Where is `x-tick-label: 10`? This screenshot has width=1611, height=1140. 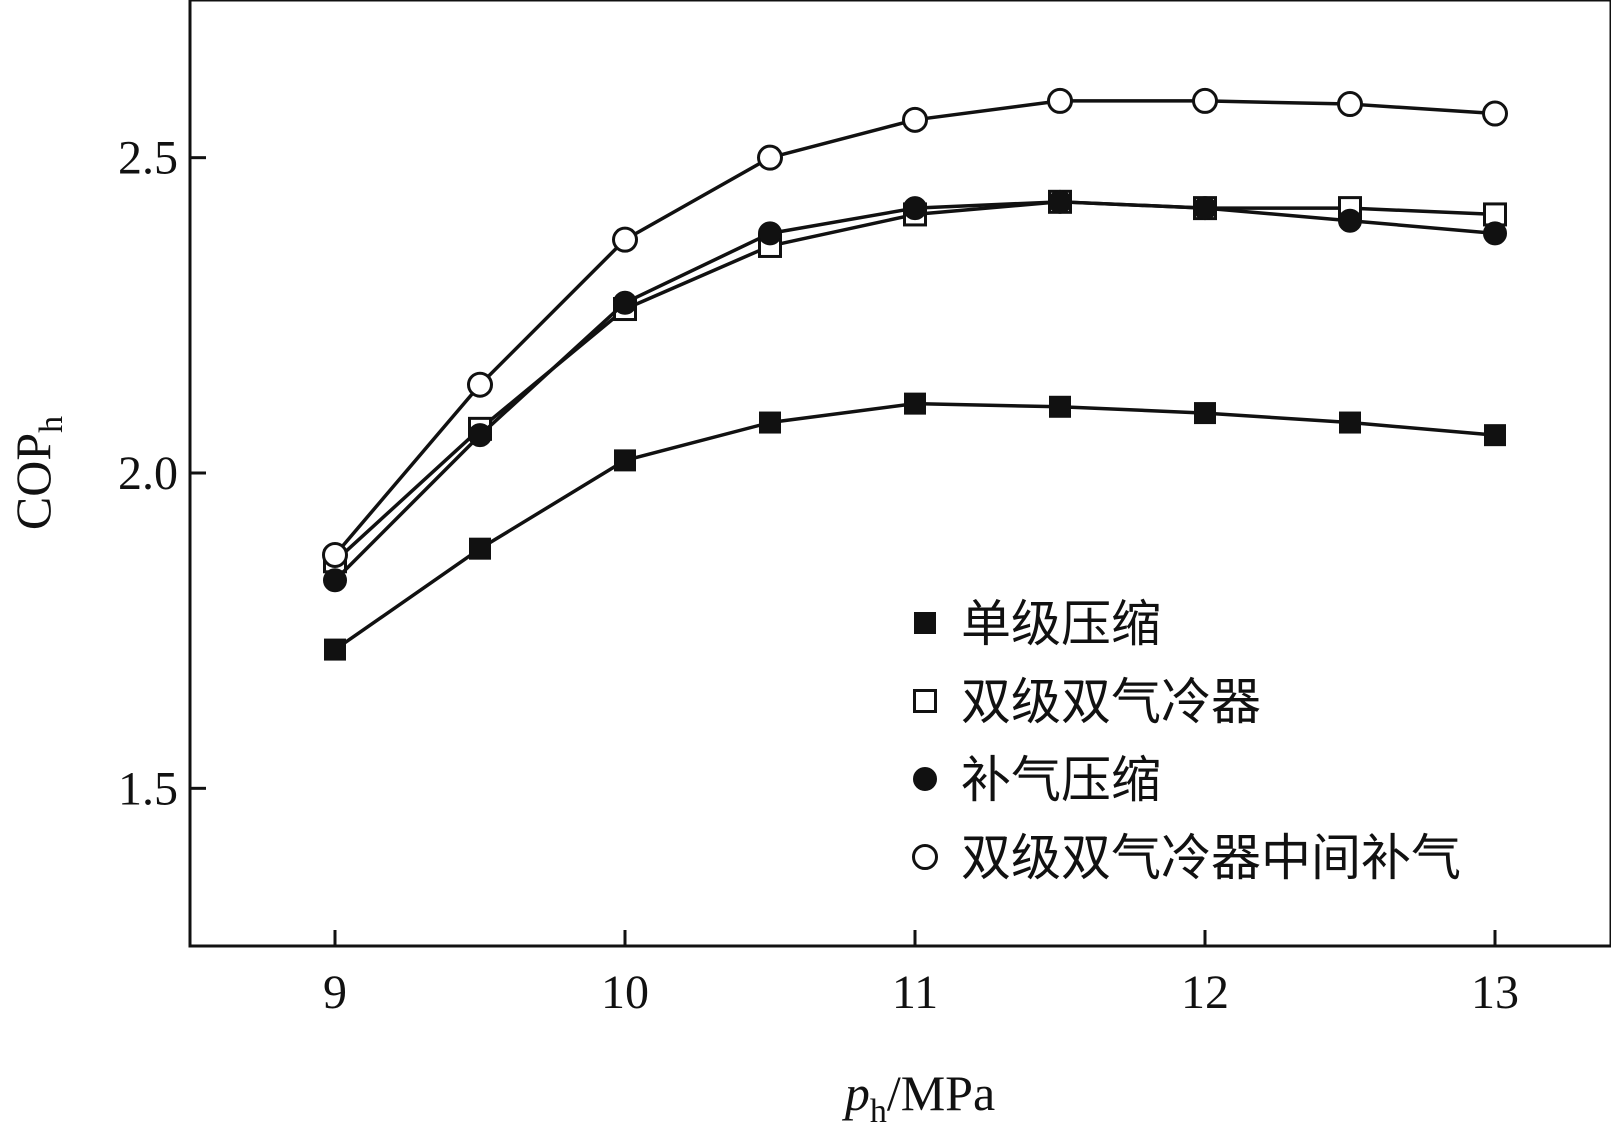 x-tick-label: 10 is located at coordinates (625, 992).